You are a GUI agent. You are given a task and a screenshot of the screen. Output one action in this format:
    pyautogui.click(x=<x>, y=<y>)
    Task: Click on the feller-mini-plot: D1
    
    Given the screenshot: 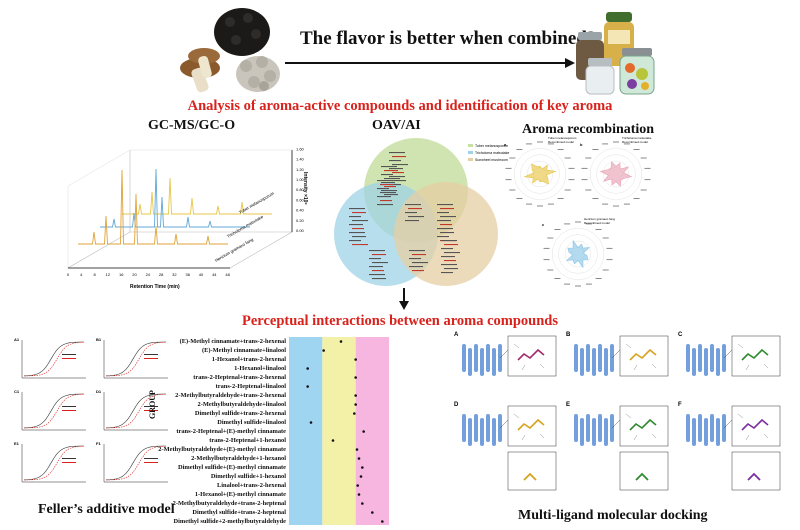 What is the action you would take?
    pyautogui.click(x=132, y=410)
    